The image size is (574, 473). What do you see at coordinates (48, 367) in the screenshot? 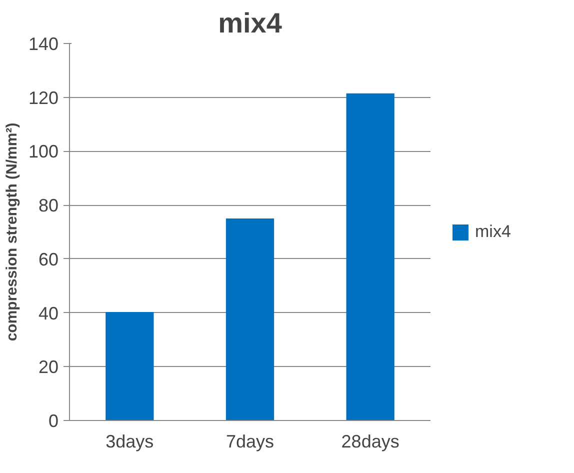
I see `y-tick-label: 20` at bounding box center [48, 367].